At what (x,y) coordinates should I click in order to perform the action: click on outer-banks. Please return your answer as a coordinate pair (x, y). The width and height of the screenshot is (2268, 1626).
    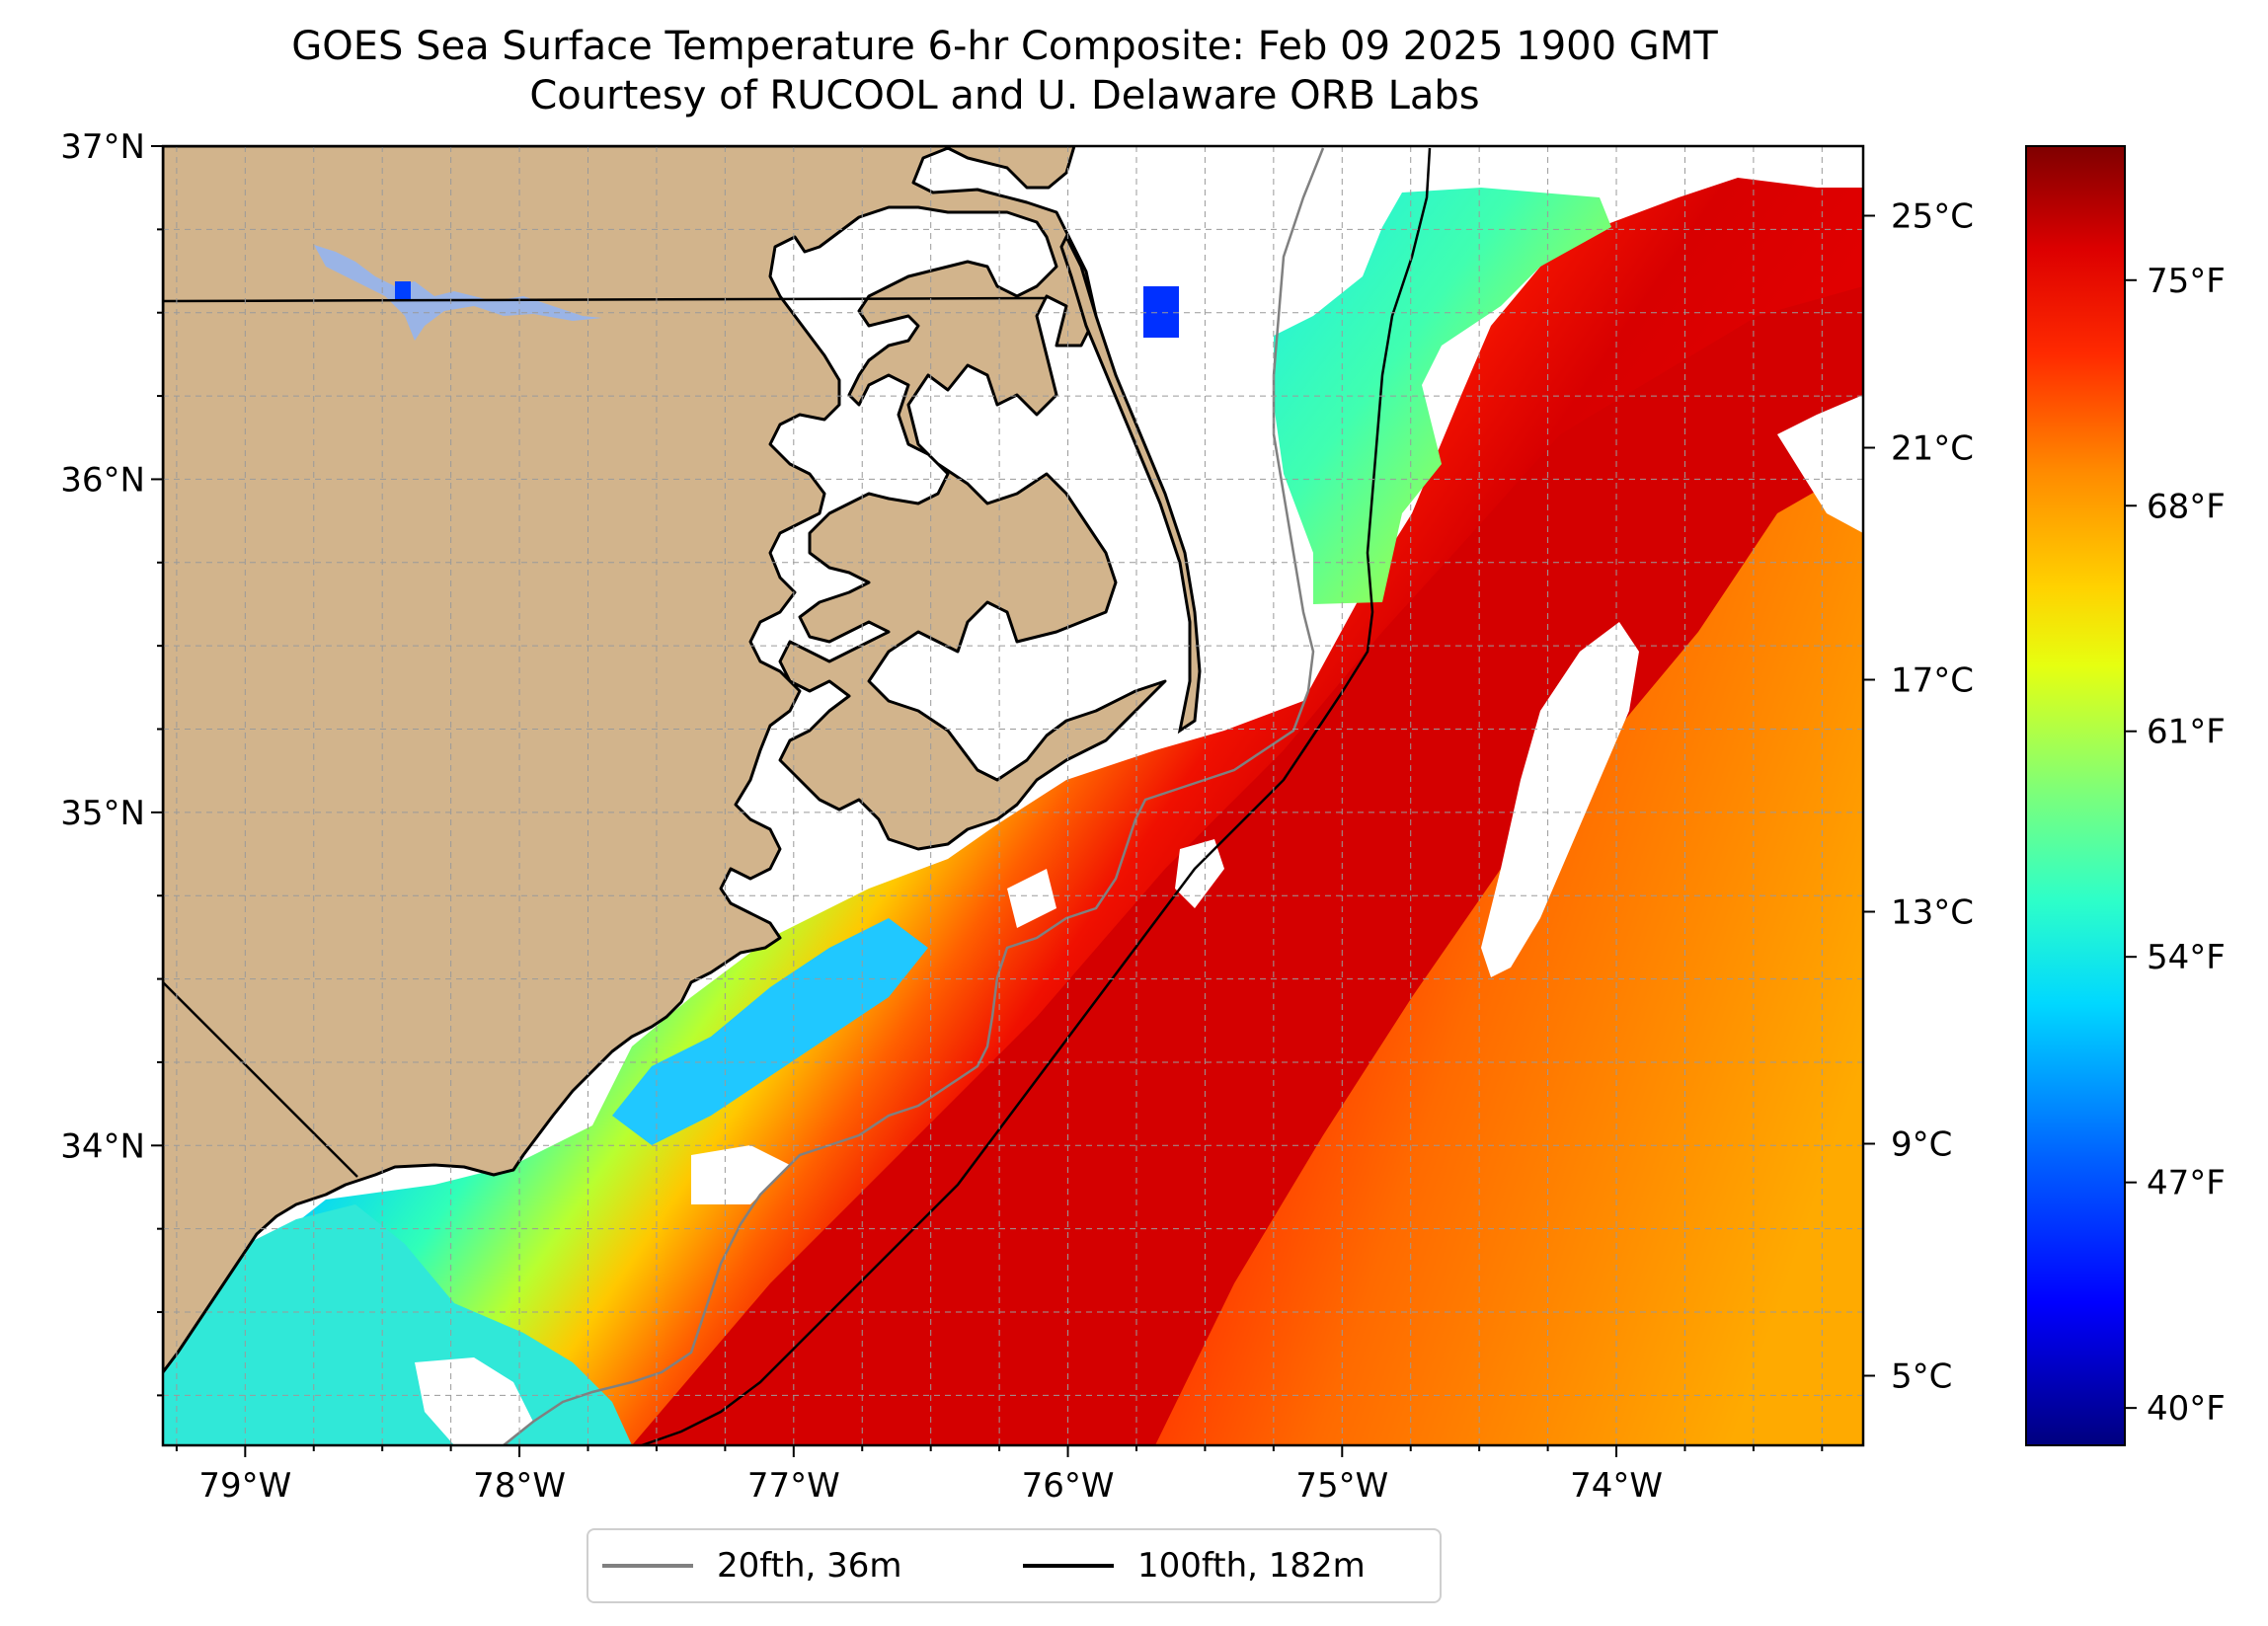
    Looking at the image, I should click on (1130, 484).